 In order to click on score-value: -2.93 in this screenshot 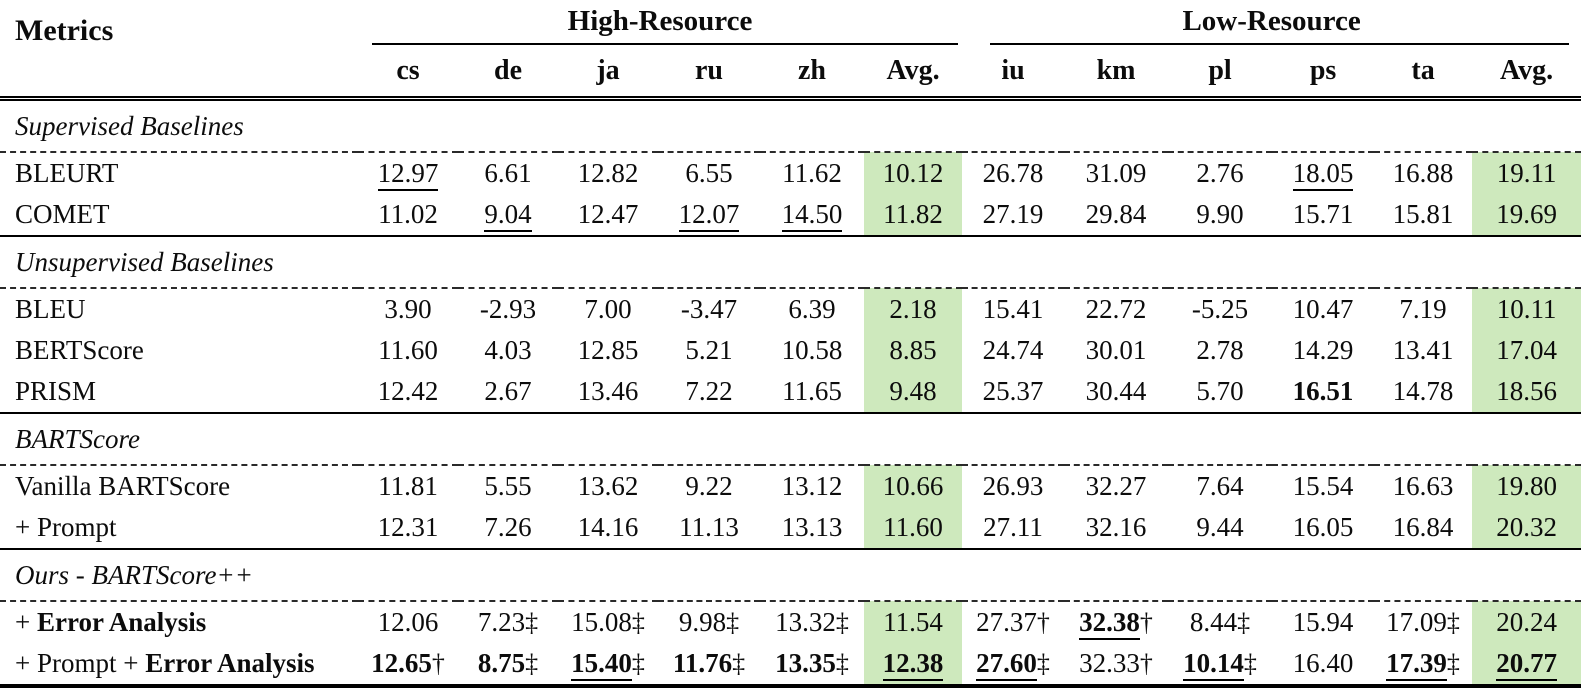, I will do `click(508, 309)`.